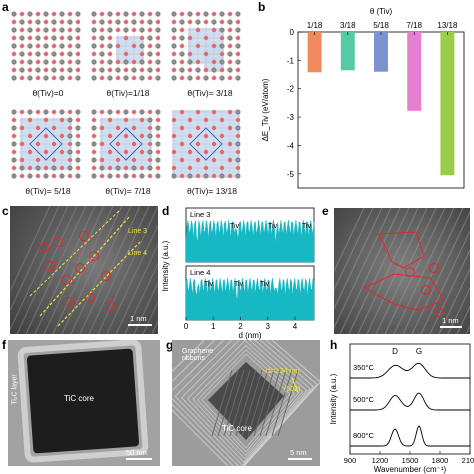 The width and height of the screenshot is (474, 474). Describe the element at coordinates (447, 25) in the screenshot. I see `category-label-b: 13/18` at that location.